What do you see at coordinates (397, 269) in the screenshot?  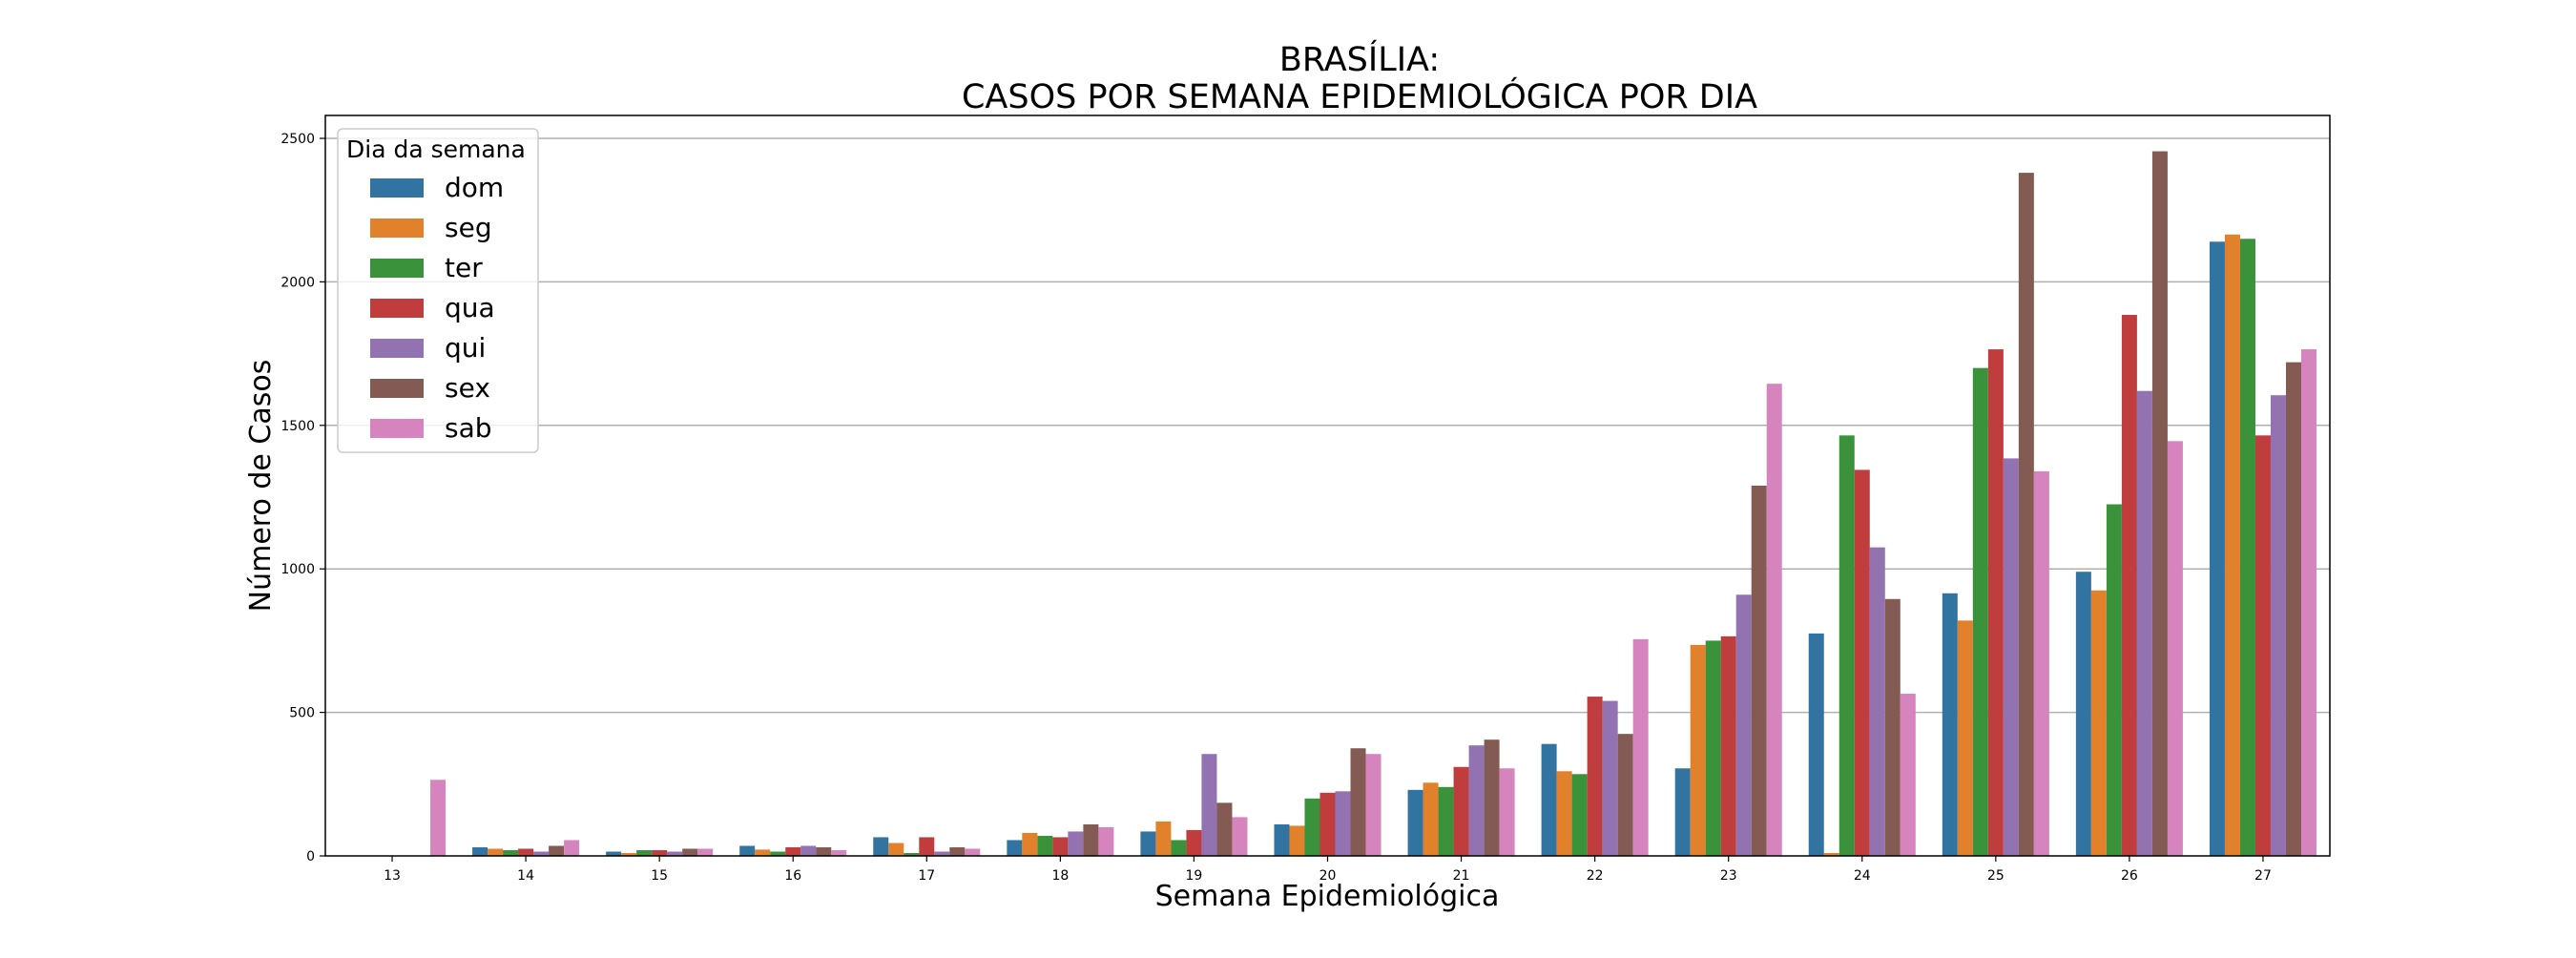 I see `legend-swatch-ter` at bounding box center [397, 269].